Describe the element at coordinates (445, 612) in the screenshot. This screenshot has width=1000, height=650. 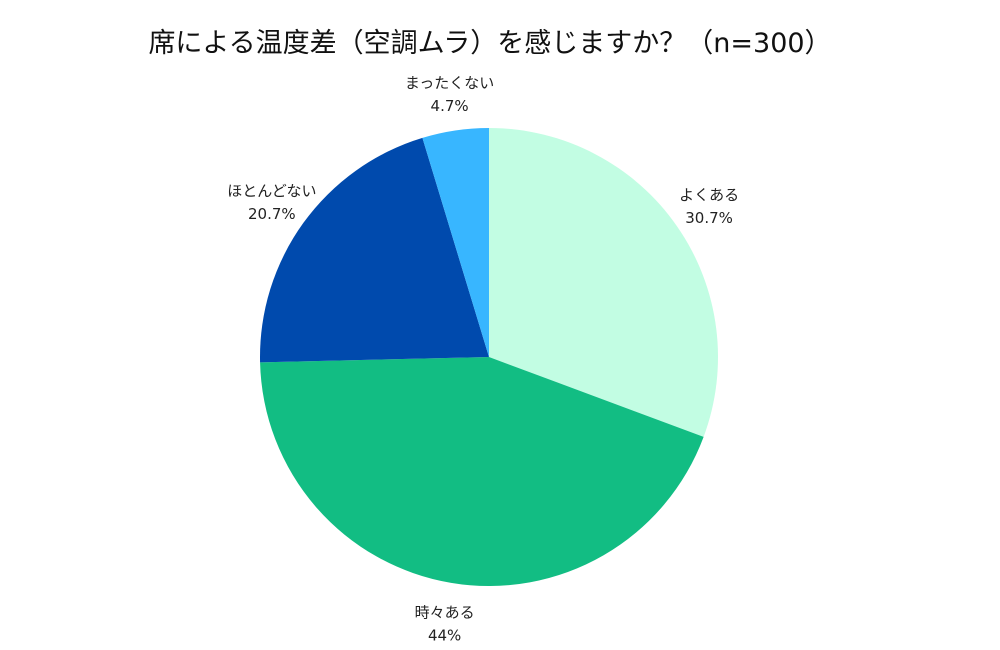
I see `slice-category-label: 時々ある` at that location.